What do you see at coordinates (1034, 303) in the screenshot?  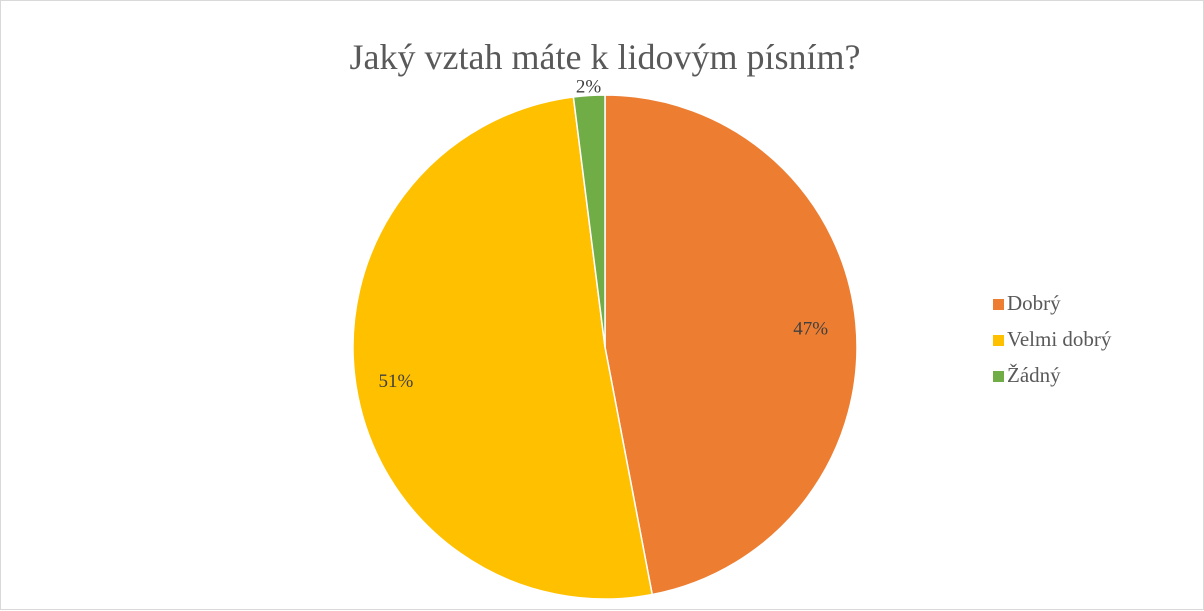 I see `legend-label-dobrý: Dobrý` at bounding box center [1034, 303].